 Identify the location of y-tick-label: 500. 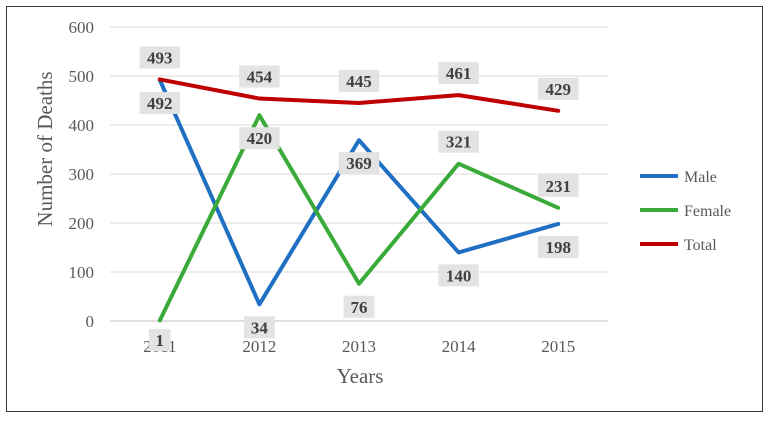
(82, 76).